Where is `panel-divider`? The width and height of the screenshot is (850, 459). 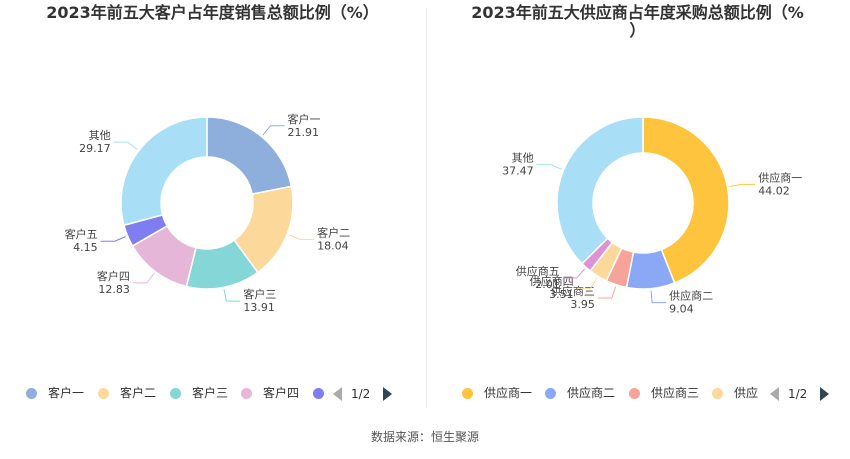 panel-divider is located at coordinates (426, 208).